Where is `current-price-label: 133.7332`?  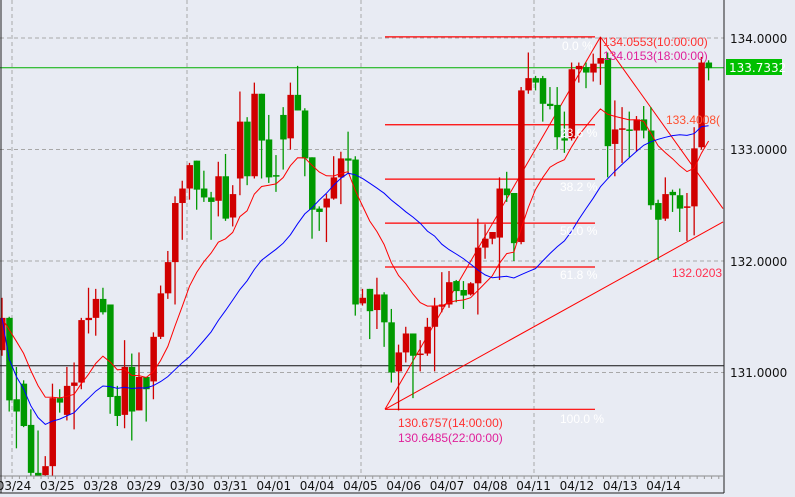 current-price-label: 133.7332 is located at coordinates (757, 68).